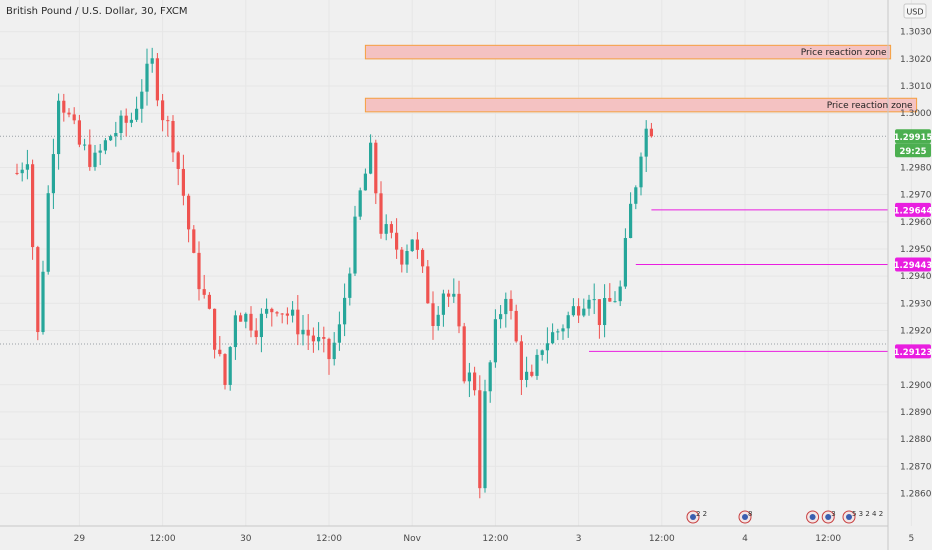 This screenshot has height=550, width=932. Describe the element at coordinates (916, 386) in the screenshot. I see `price-tick-label: 1.29000` at that location.